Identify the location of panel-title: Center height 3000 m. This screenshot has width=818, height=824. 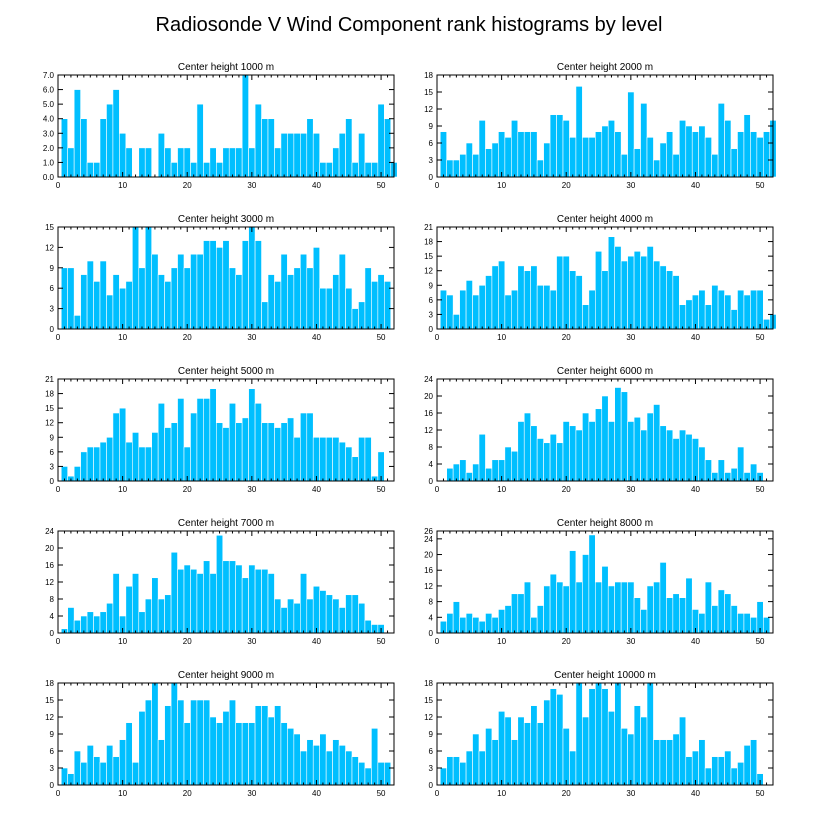
(226, 219).